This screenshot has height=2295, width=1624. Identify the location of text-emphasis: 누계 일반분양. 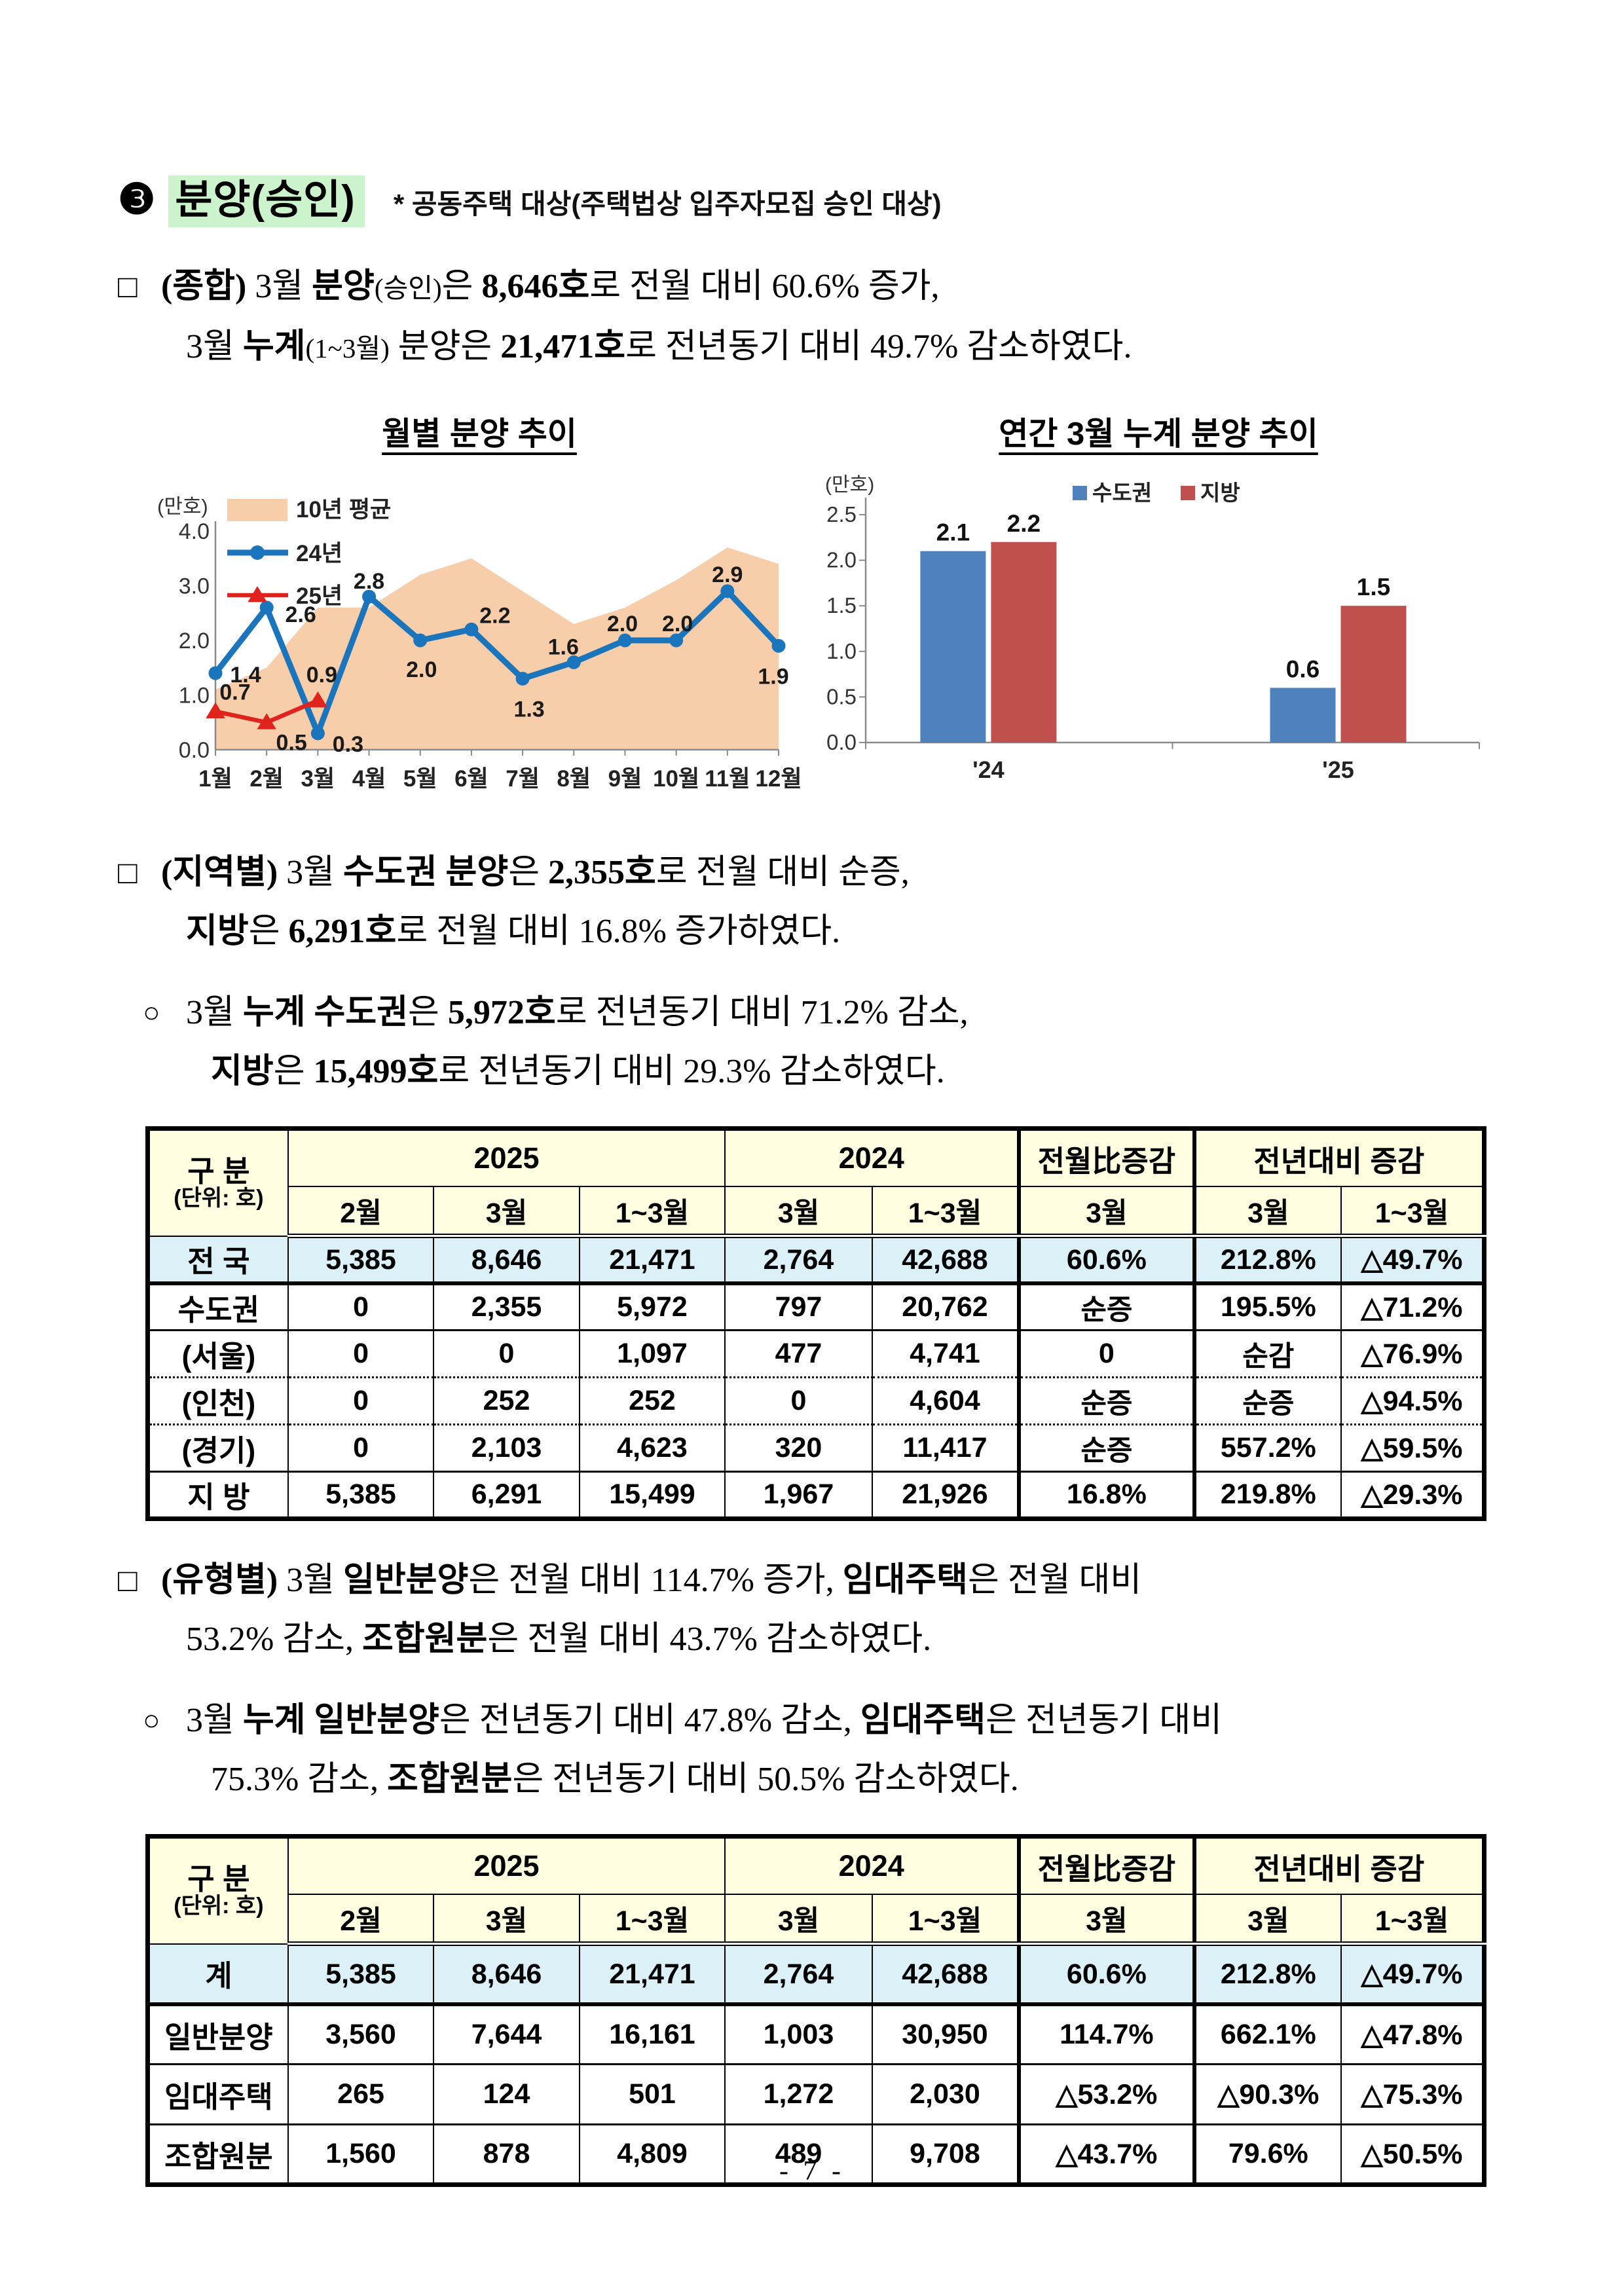
(340, 1721).